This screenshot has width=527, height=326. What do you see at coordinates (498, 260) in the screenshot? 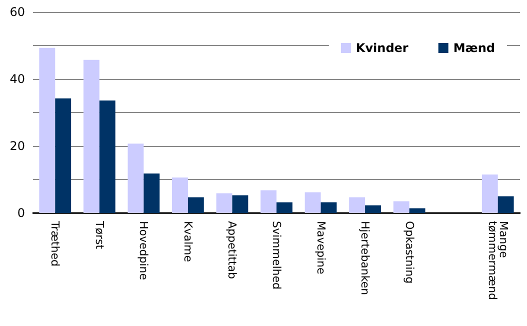
I see `x-tick-label: Mange tømmermænd` at bounding box center [498, 260].